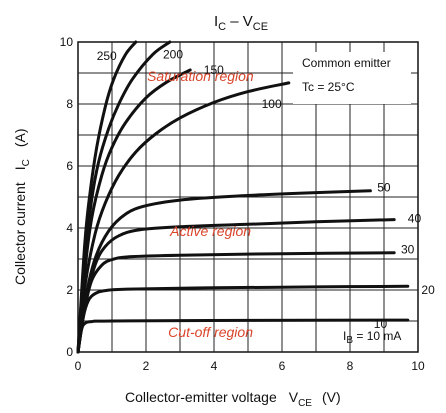  Describe the element at coordinates (272, 104) in the screenshot. I see `curve-label-ib-100: 100` at that location.